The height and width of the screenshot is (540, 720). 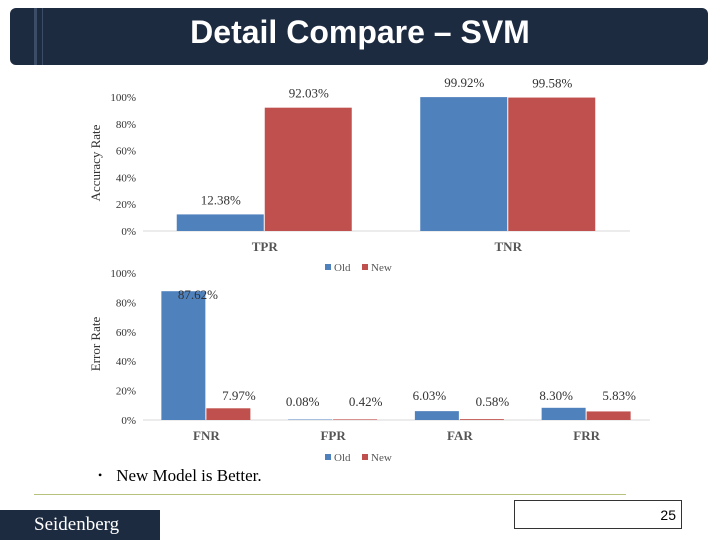 I want to click on y-axis-label: Accuracy Rate, so click(x=95, y=162).